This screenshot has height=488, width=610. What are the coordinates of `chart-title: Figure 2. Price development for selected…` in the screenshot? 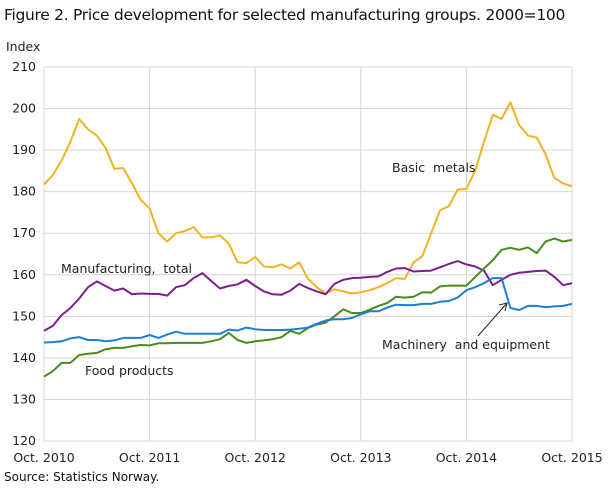 It's located at (285, 15).